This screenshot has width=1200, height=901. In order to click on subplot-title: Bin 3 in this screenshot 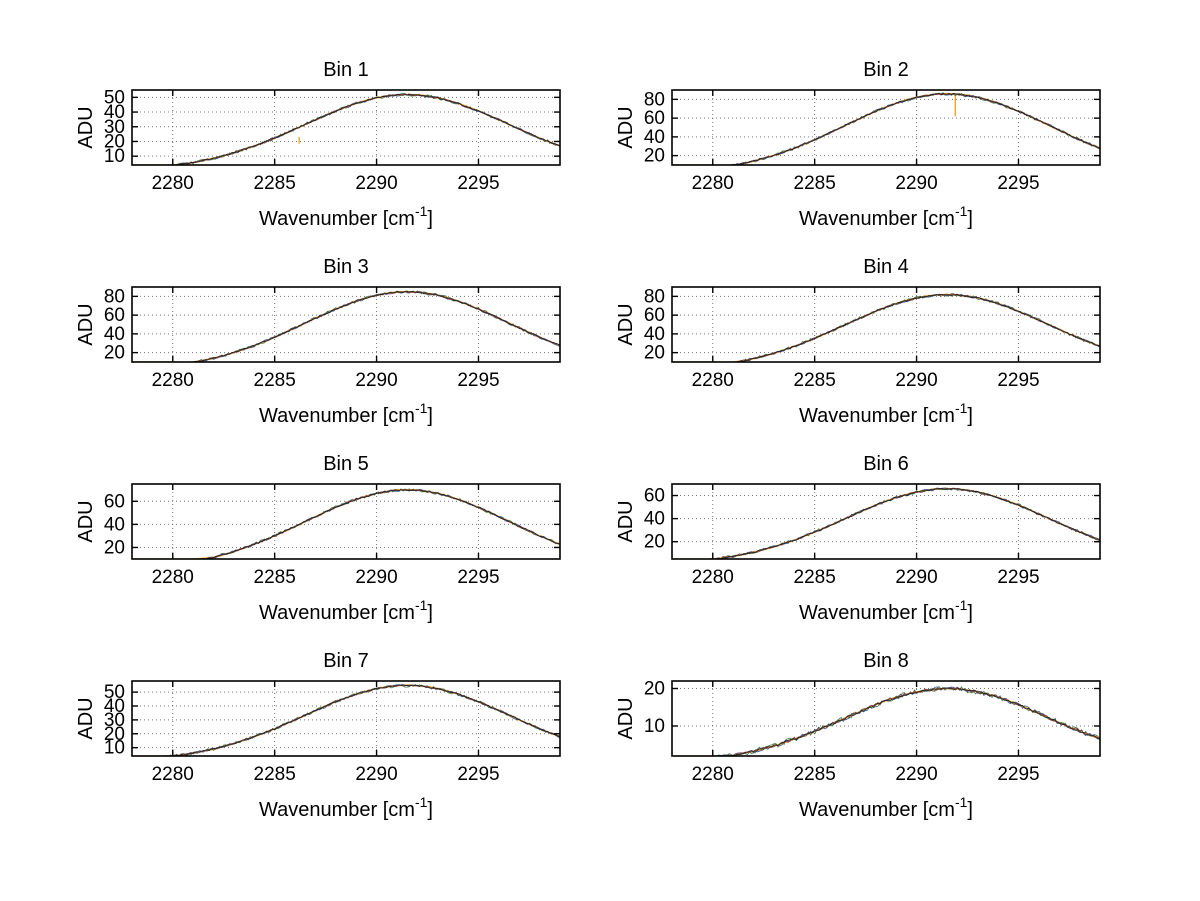, I will do `click(346, 267)`.